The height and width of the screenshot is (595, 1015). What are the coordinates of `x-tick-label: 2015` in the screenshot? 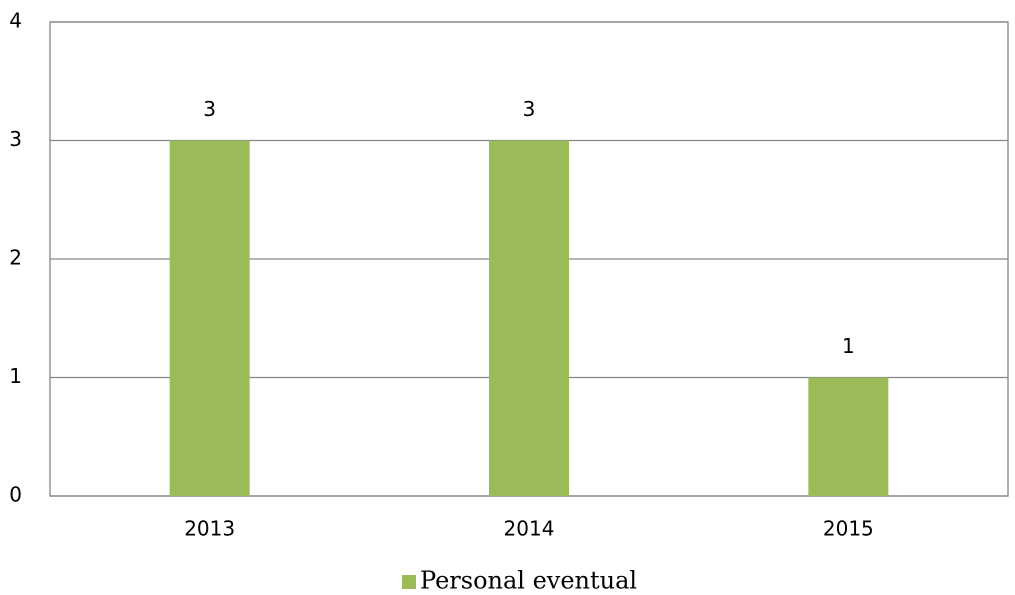 It's located at (848, 529).